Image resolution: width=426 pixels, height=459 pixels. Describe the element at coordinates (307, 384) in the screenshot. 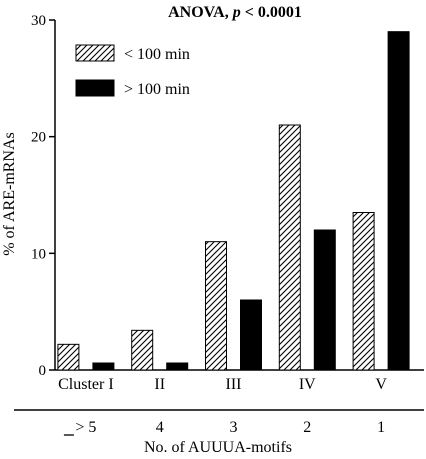

I see `category-label: IV` at that location.